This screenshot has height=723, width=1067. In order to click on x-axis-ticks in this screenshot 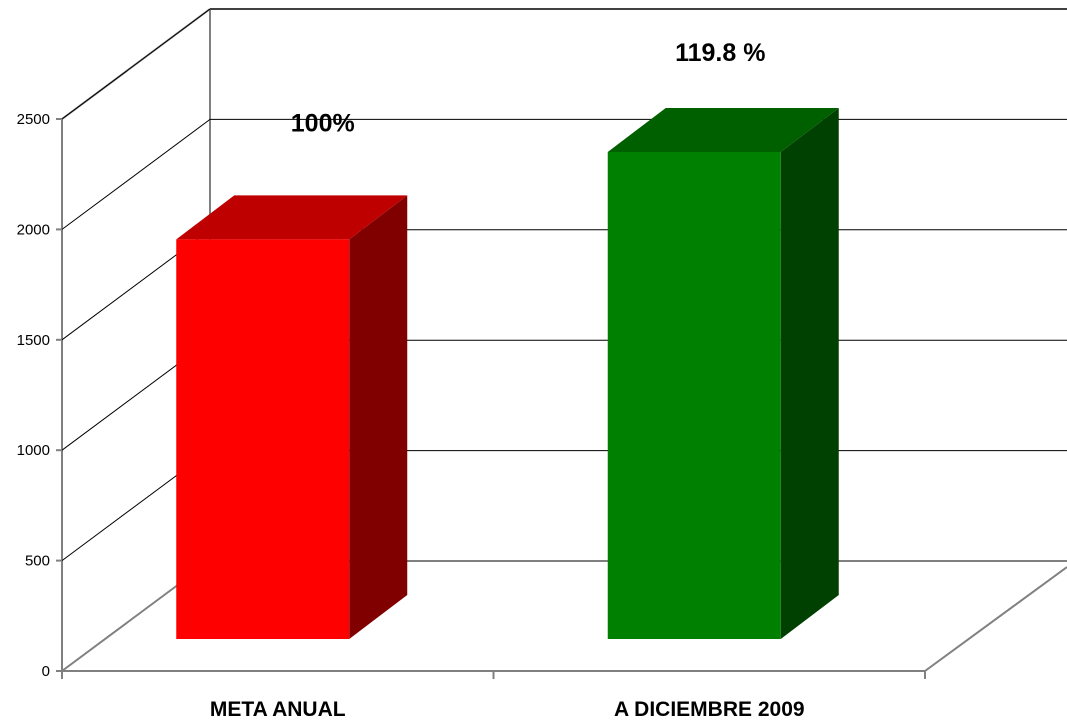, I will do `click(493, 675)`.